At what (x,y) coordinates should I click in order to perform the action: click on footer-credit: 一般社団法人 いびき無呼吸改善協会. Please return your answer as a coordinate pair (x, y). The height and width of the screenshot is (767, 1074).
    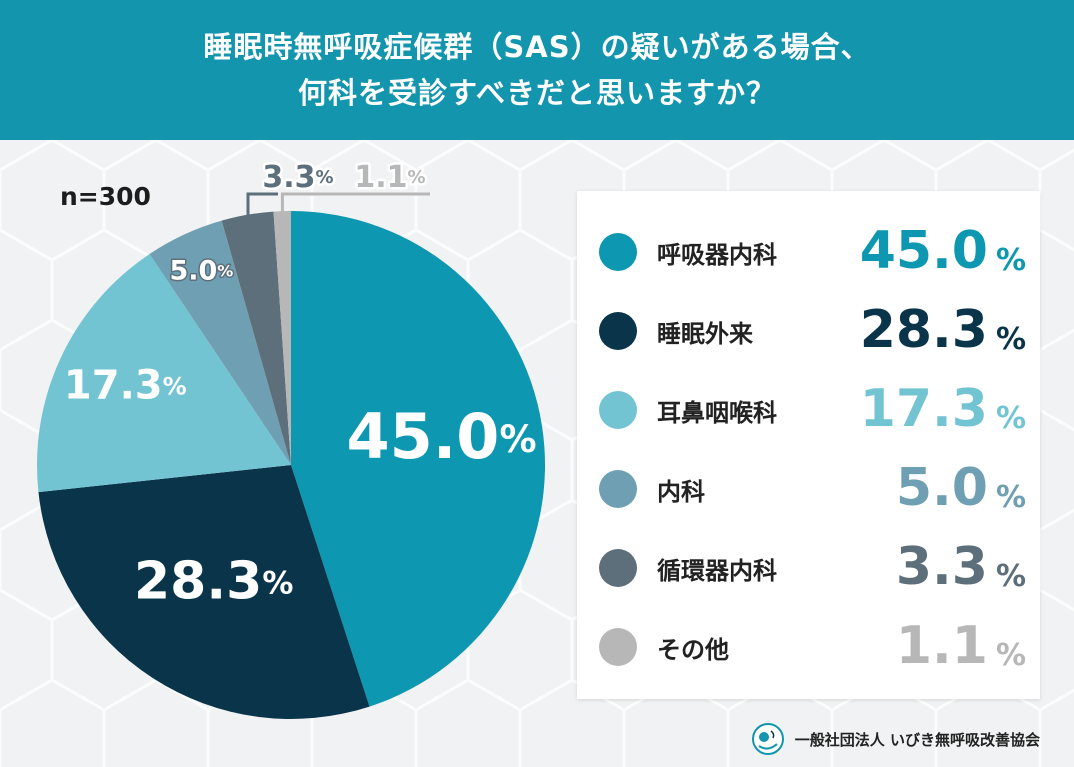
    Looking at the image, I should click on (895, 739).